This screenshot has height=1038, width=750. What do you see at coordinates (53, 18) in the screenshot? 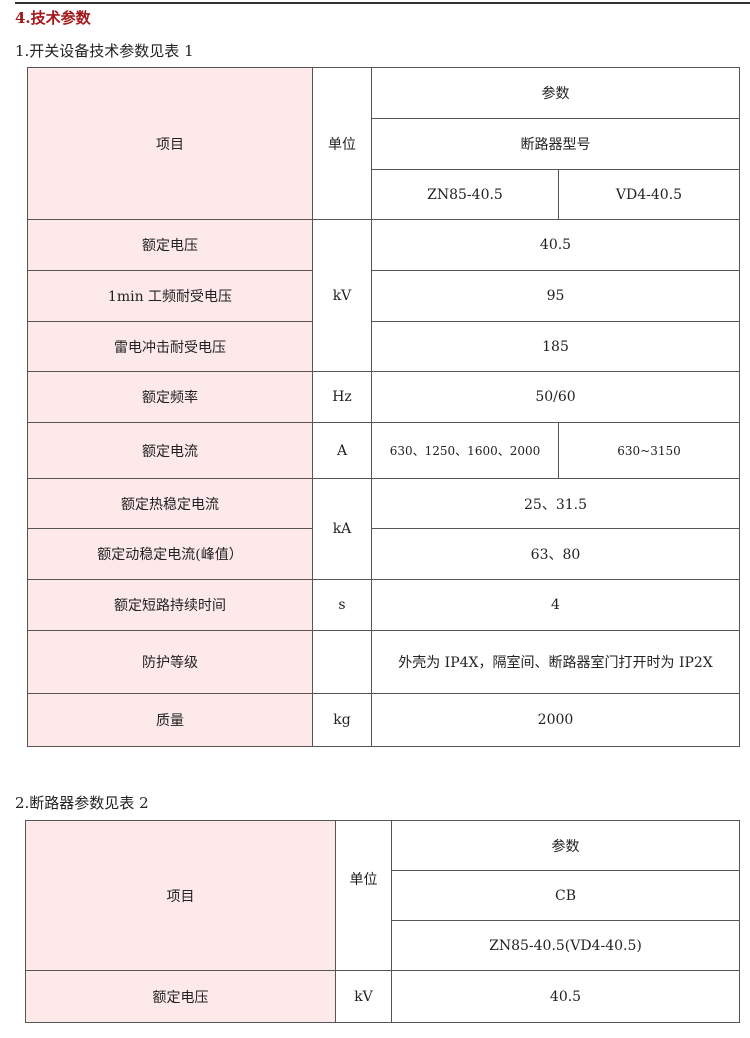
I see `section-title: 4.技术参数` at bounding box center [53, 18].